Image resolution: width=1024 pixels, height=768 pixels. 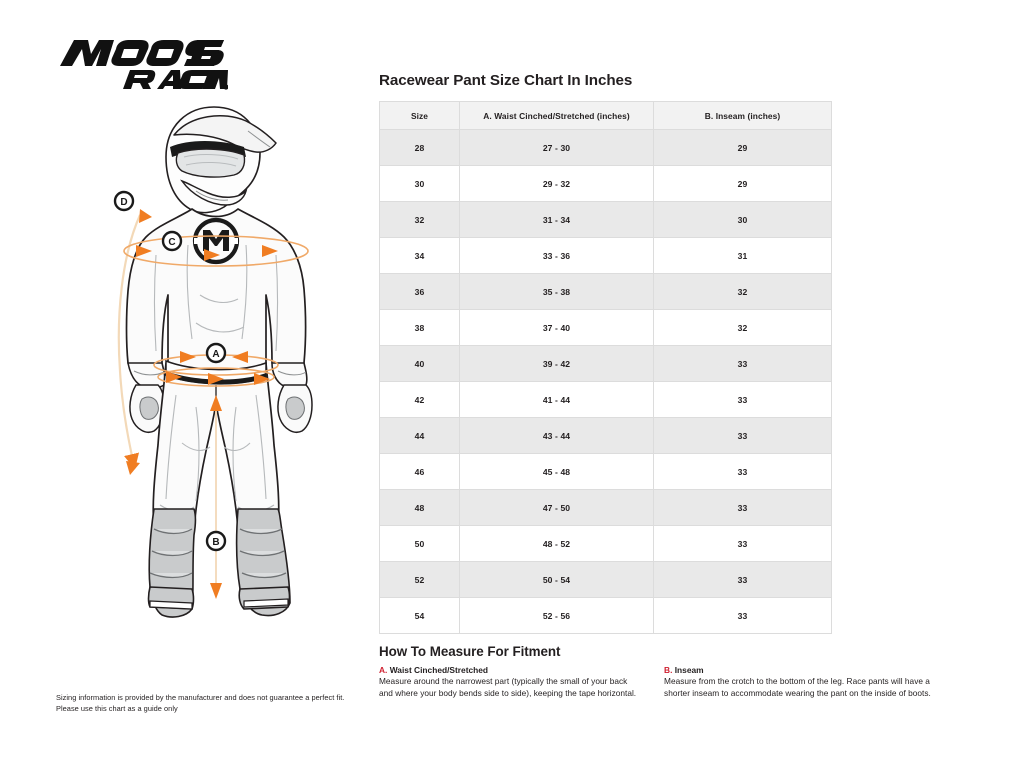 I want to click on table-row: 40 39 - 42 33, so click(x=605, y=363).